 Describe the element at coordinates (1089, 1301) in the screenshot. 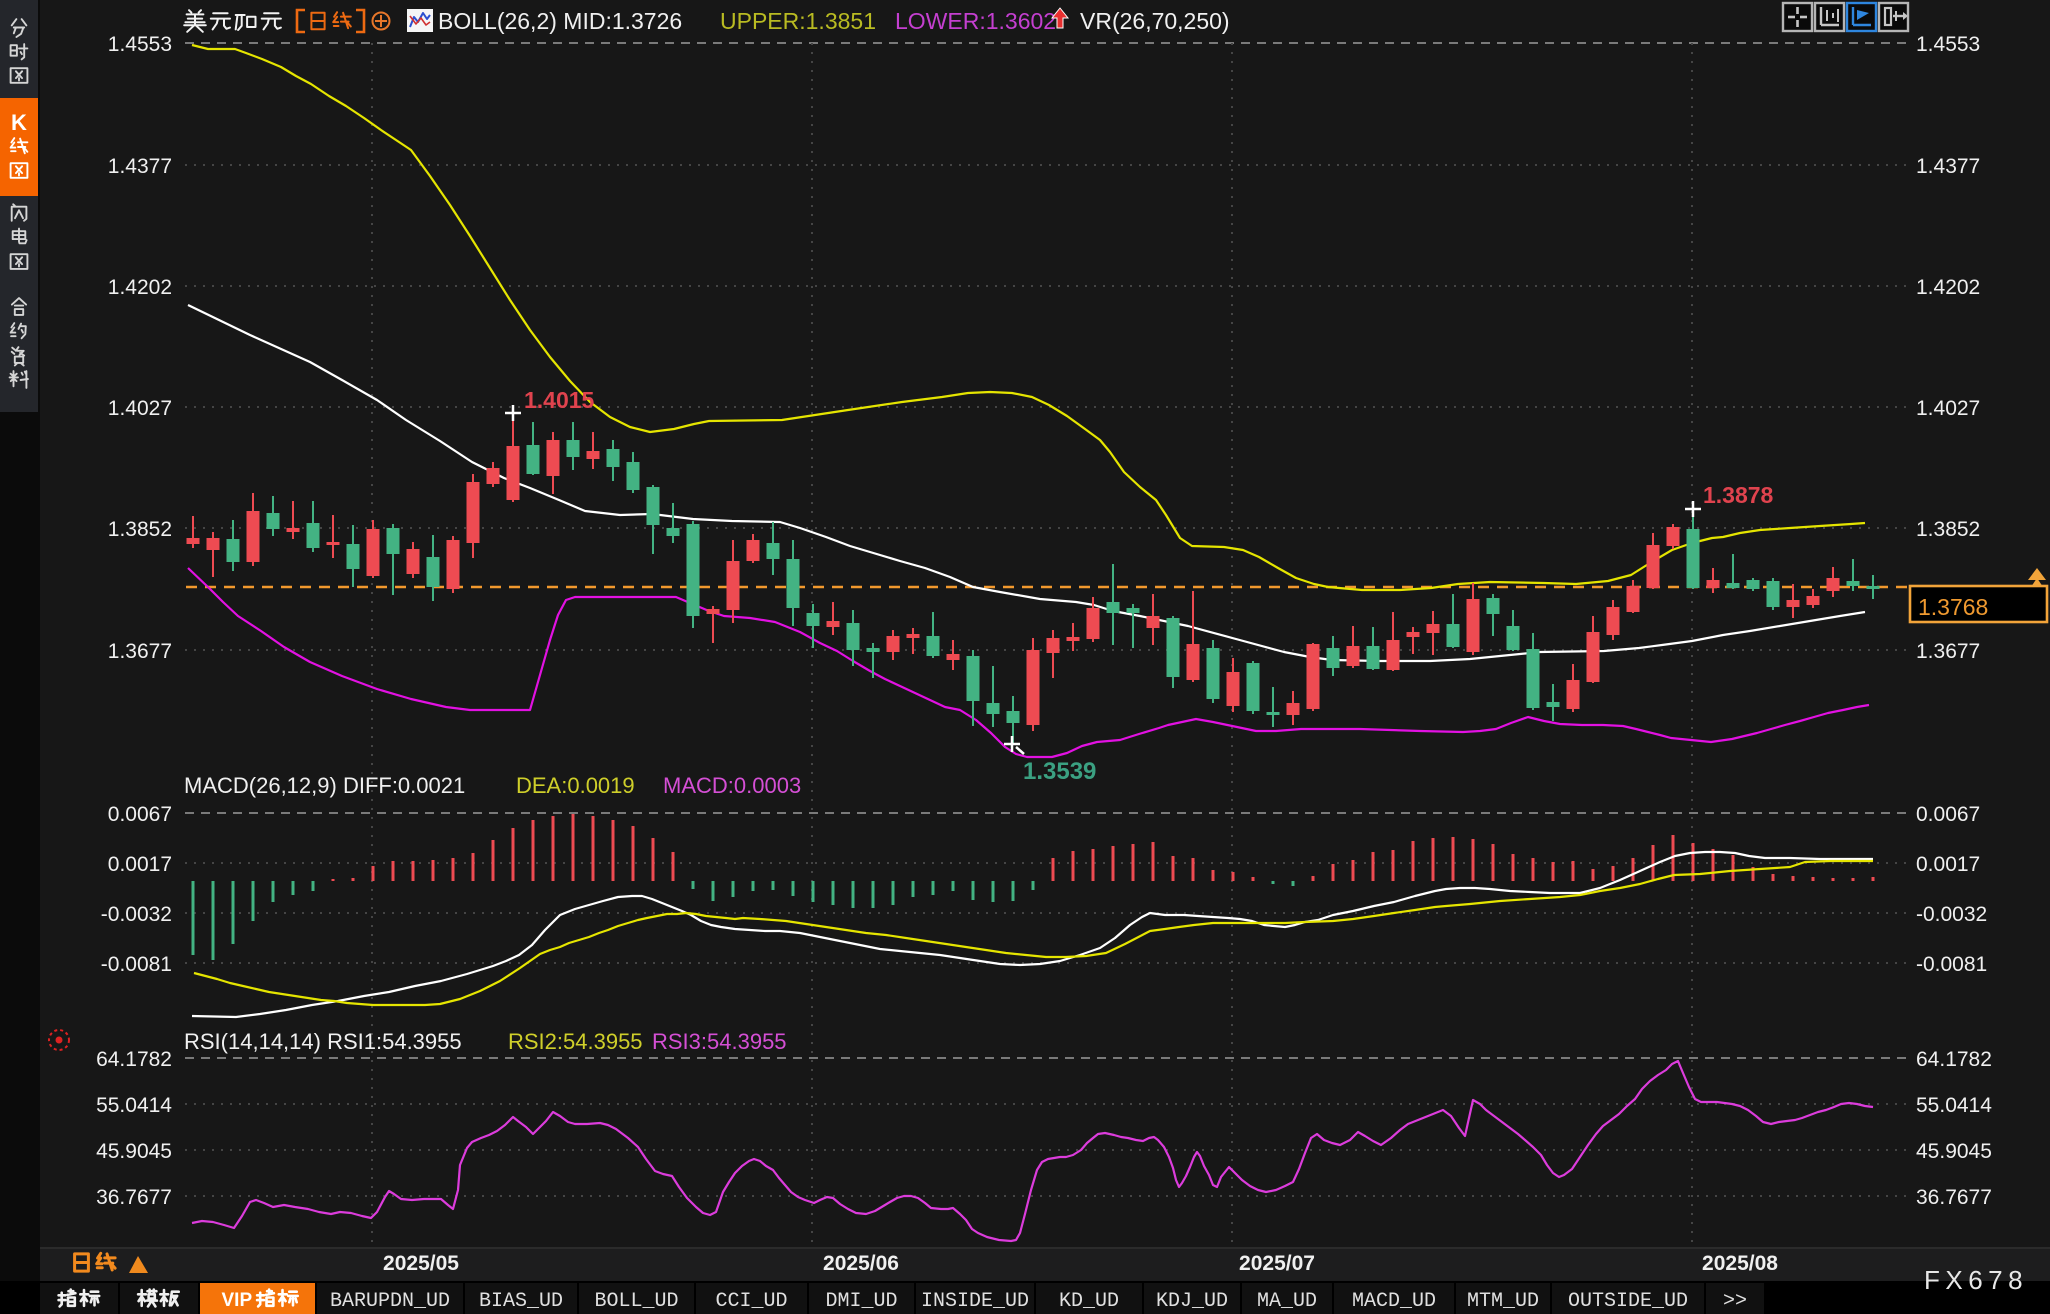

I see `svg-text: KD_UD` at that location.